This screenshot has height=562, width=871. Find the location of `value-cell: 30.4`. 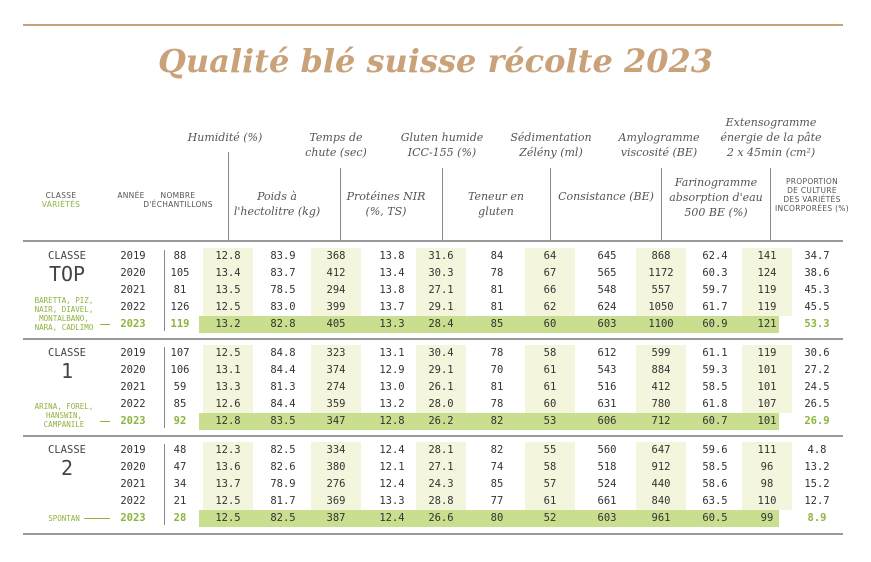

value-cell: 30.4 is located at coordinates (441, 353).